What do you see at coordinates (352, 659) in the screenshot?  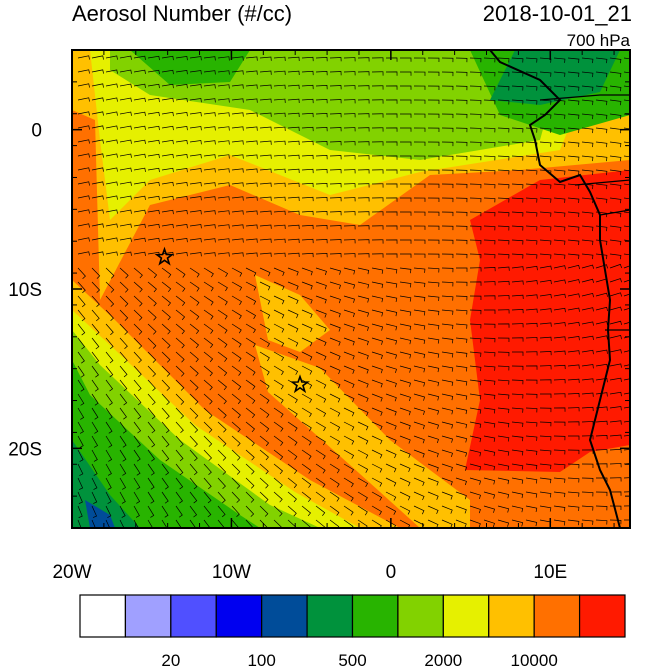 I see `colorbar-label: 500` at bounding box center [352, 659].